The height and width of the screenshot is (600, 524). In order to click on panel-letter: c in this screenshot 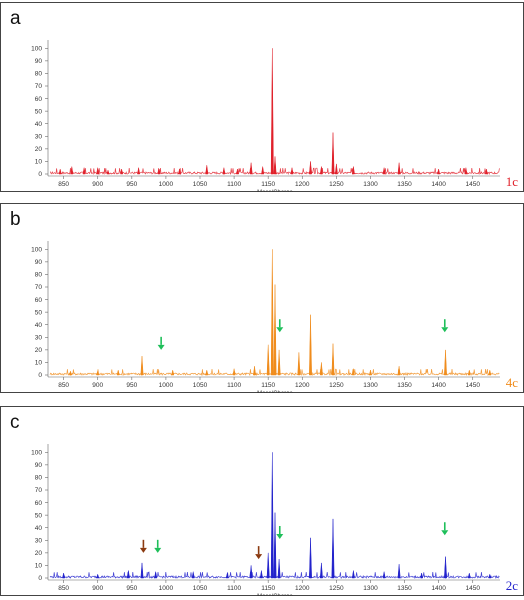, I will do `click(15, 422)`.